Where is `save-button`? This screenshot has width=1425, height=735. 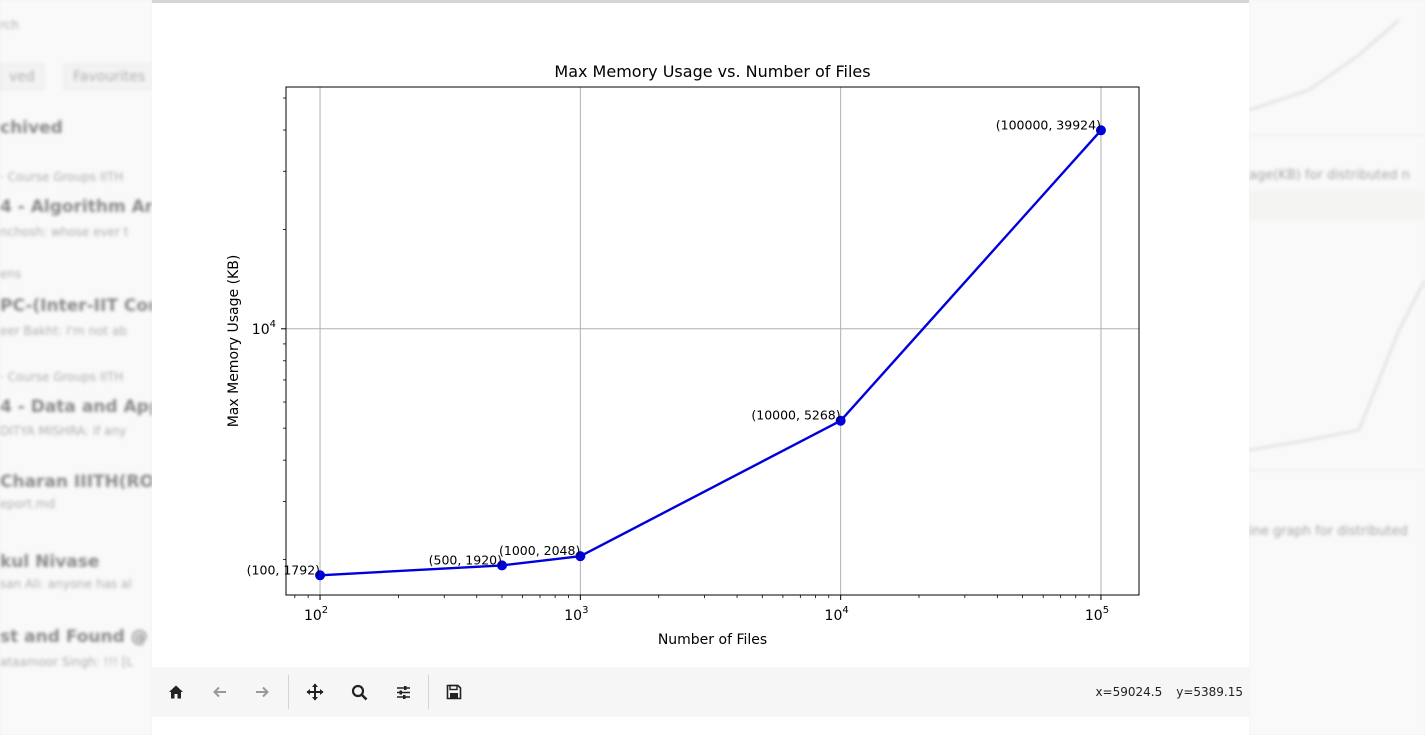 save-button is located at coordinates (454, 692).